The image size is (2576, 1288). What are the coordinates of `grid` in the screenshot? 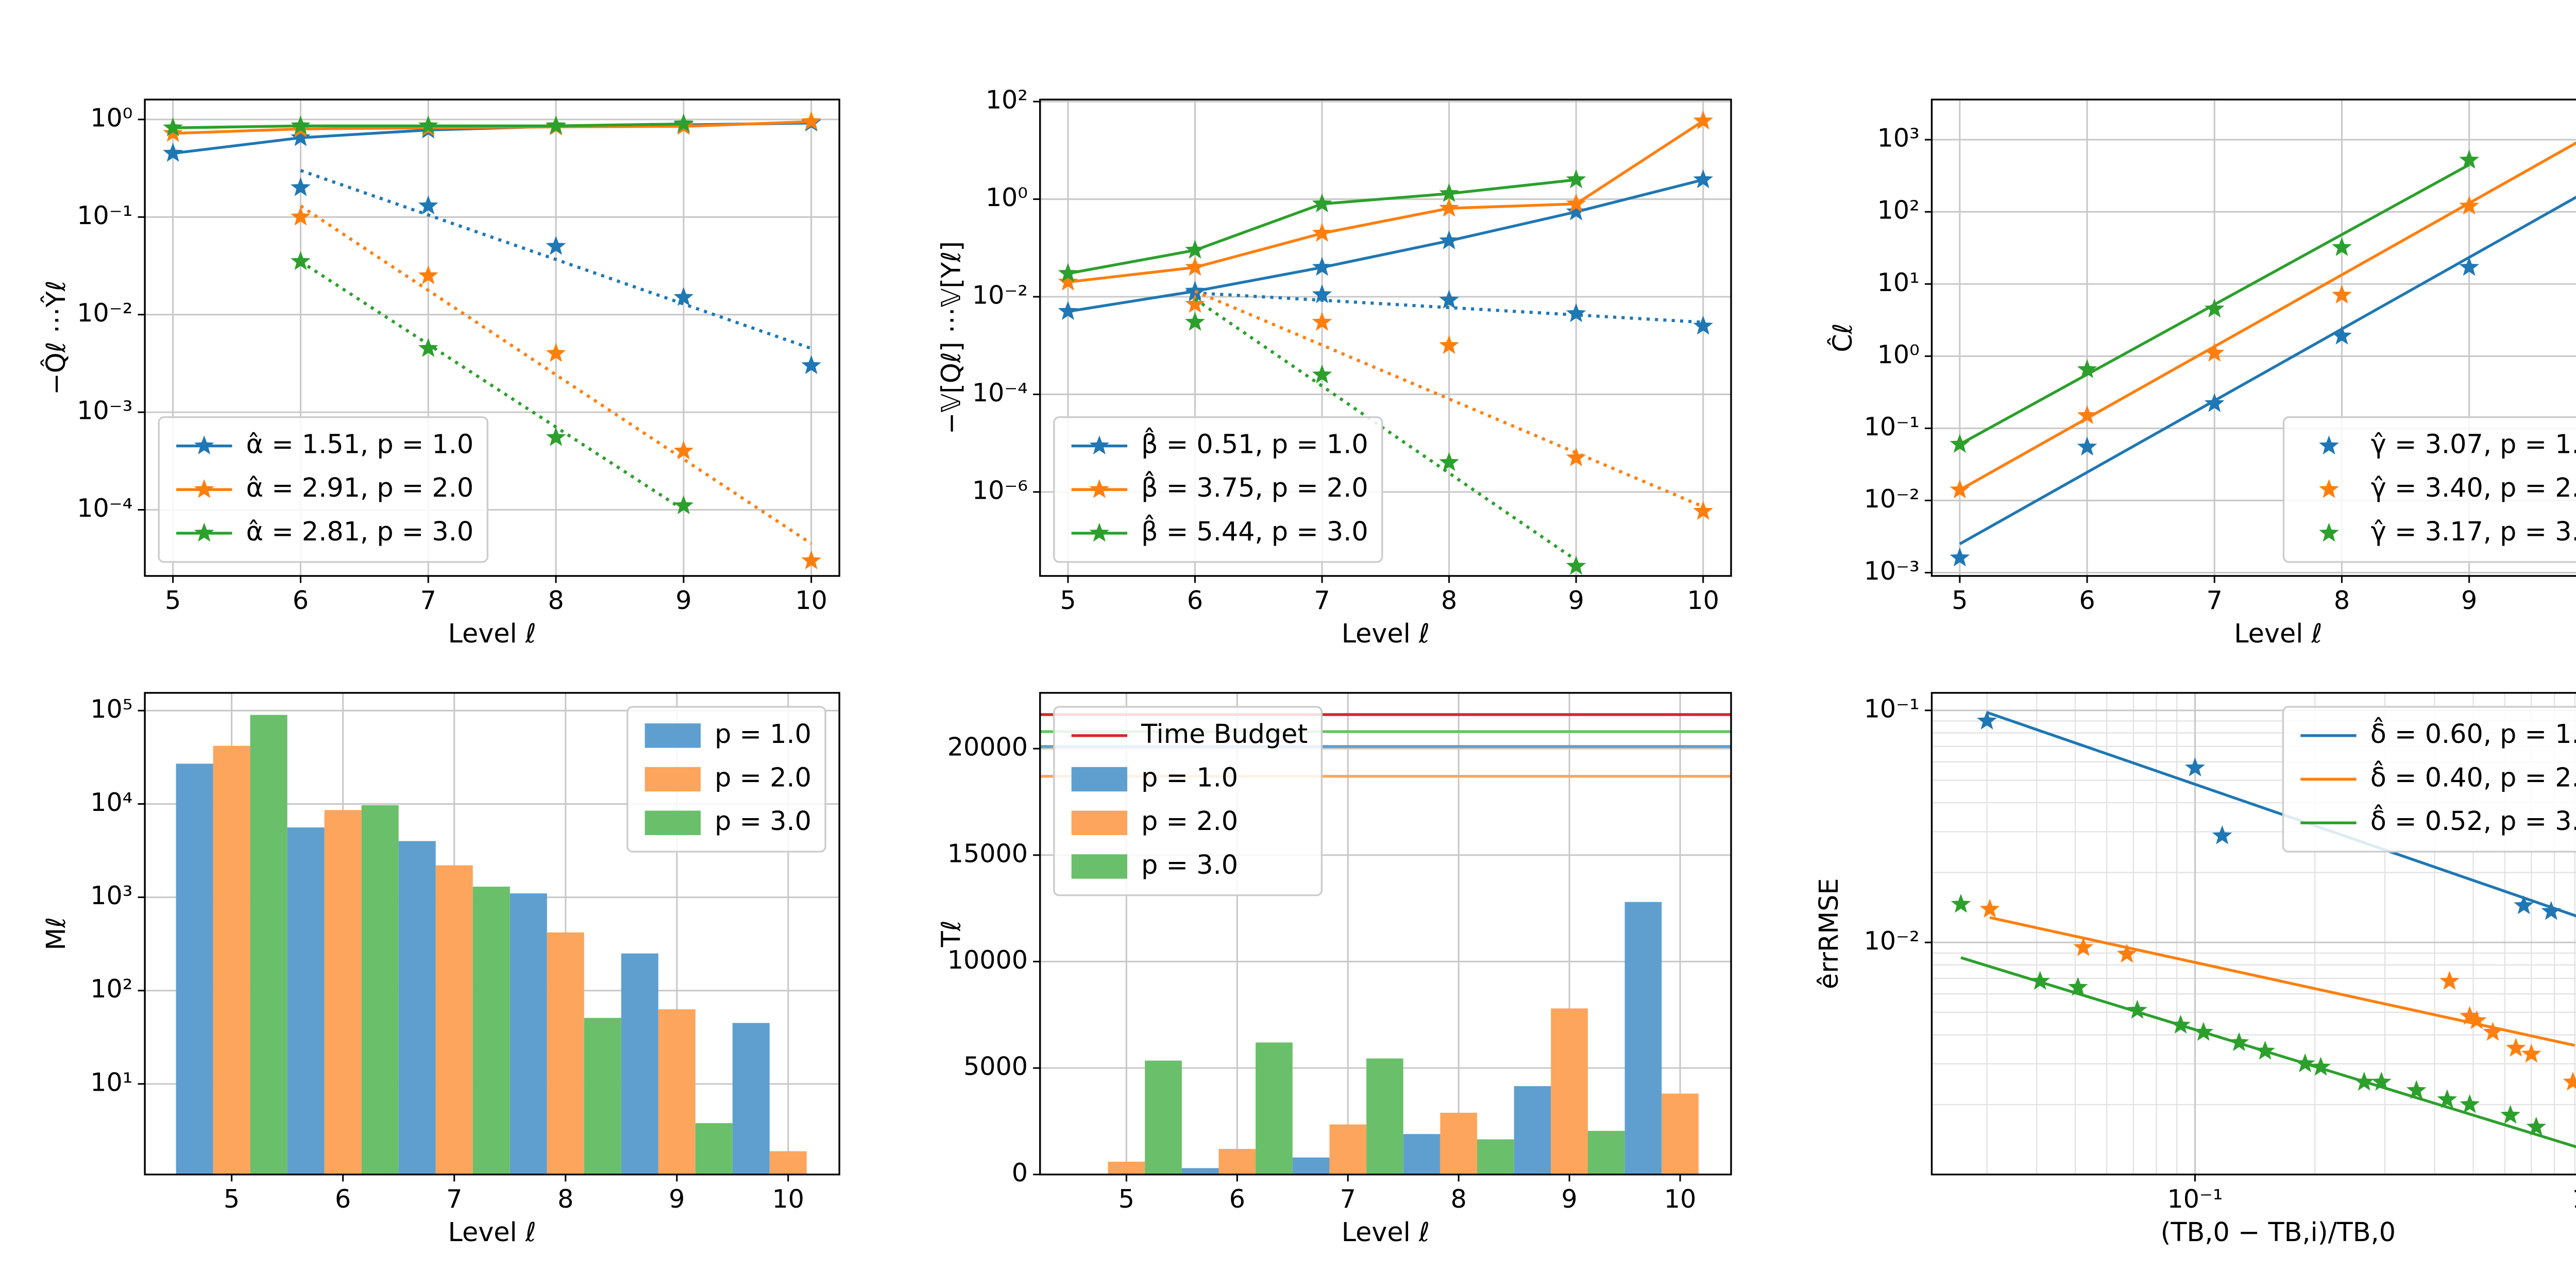 It's located at (2253, 337).